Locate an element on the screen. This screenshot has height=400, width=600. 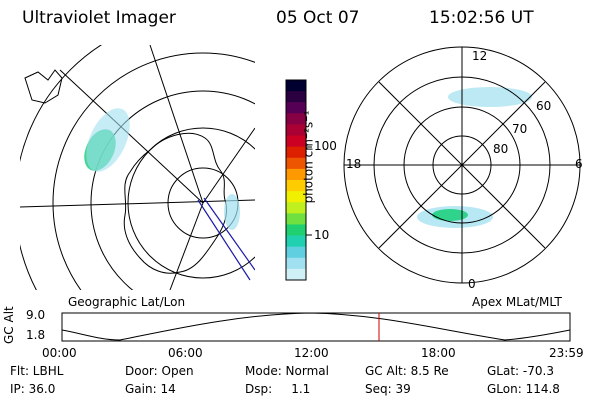
mlt-label-left: 18 is located at coordinates (354, 164).